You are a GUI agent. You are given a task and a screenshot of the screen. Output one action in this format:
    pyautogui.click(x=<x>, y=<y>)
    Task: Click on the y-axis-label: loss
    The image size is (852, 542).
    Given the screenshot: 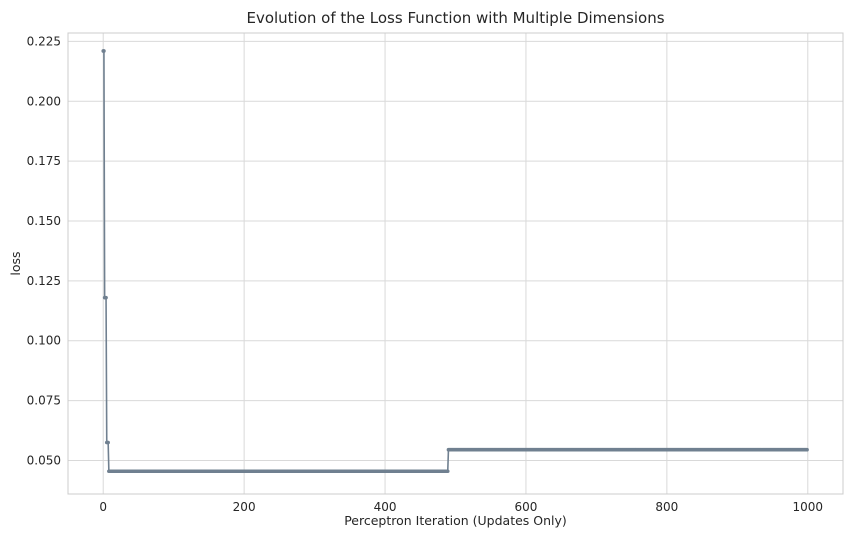 What is the action you would take?
    pyautogui.click(x=15, y=263)
    